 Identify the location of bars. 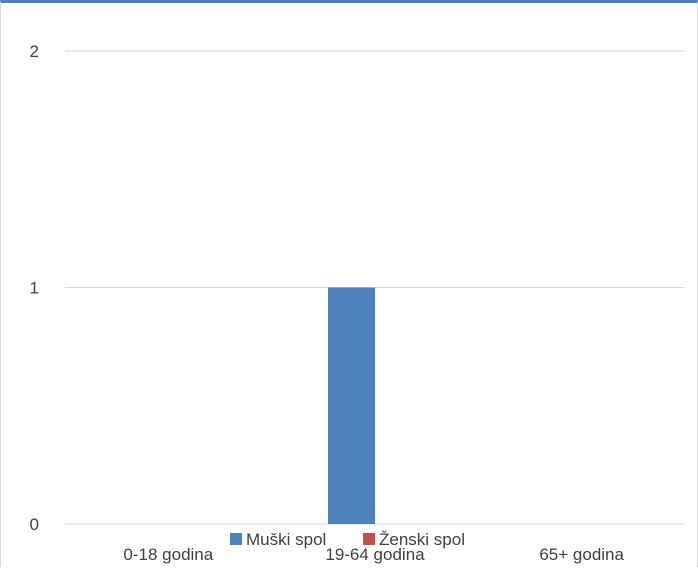
(351, 405).